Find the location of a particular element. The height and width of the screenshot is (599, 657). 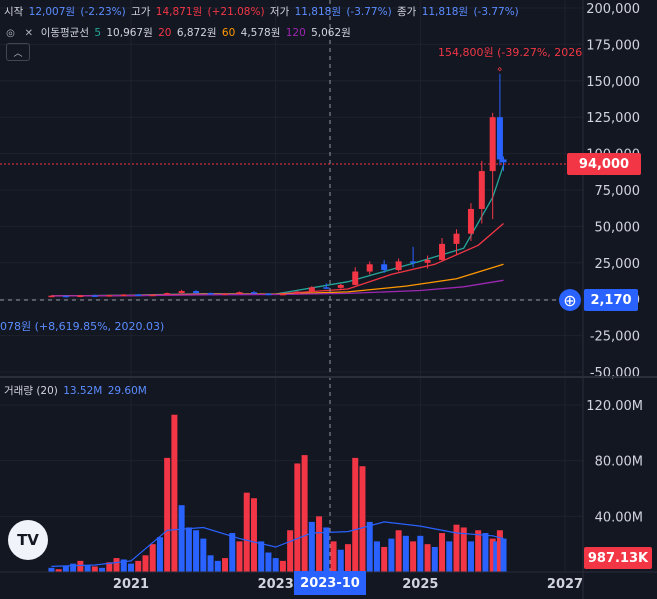

volume-value-2: 29.60M is located at coordinates (127, 391).